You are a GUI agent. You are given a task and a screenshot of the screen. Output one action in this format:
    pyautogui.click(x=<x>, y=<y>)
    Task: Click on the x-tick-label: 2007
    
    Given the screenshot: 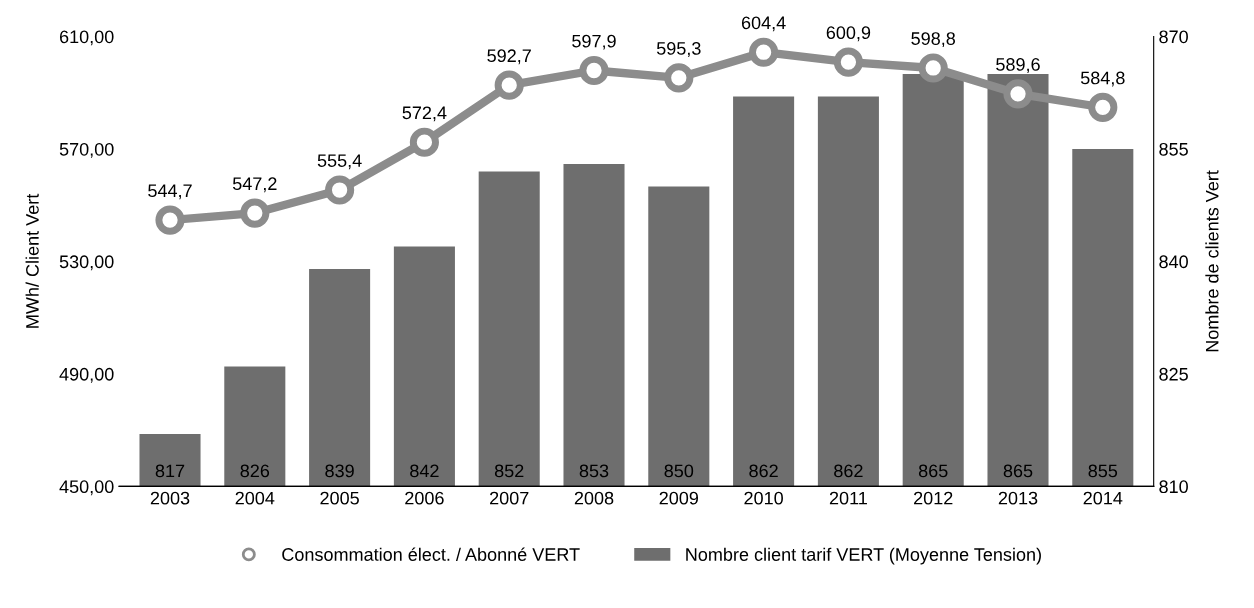 What is the action you would take?
    pyautogui.click(x=509, y=498)
    